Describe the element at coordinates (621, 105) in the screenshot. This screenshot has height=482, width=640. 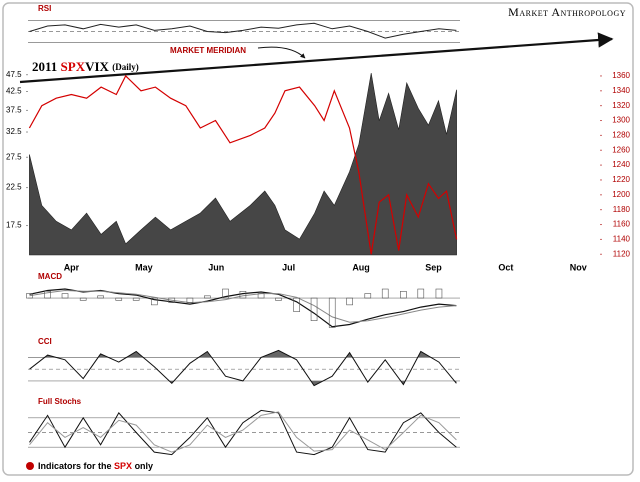
I see `y2-tick-label: 1320` at that location.